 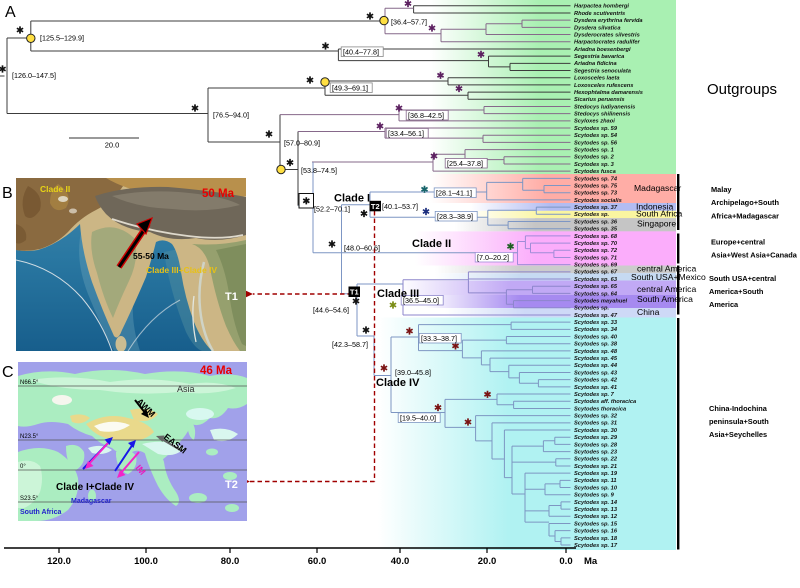 What do you see at coordinates (598, 201) in the screenshot?
I see `svg-text: Scytodes socialis` at bounding box center [598, 201].